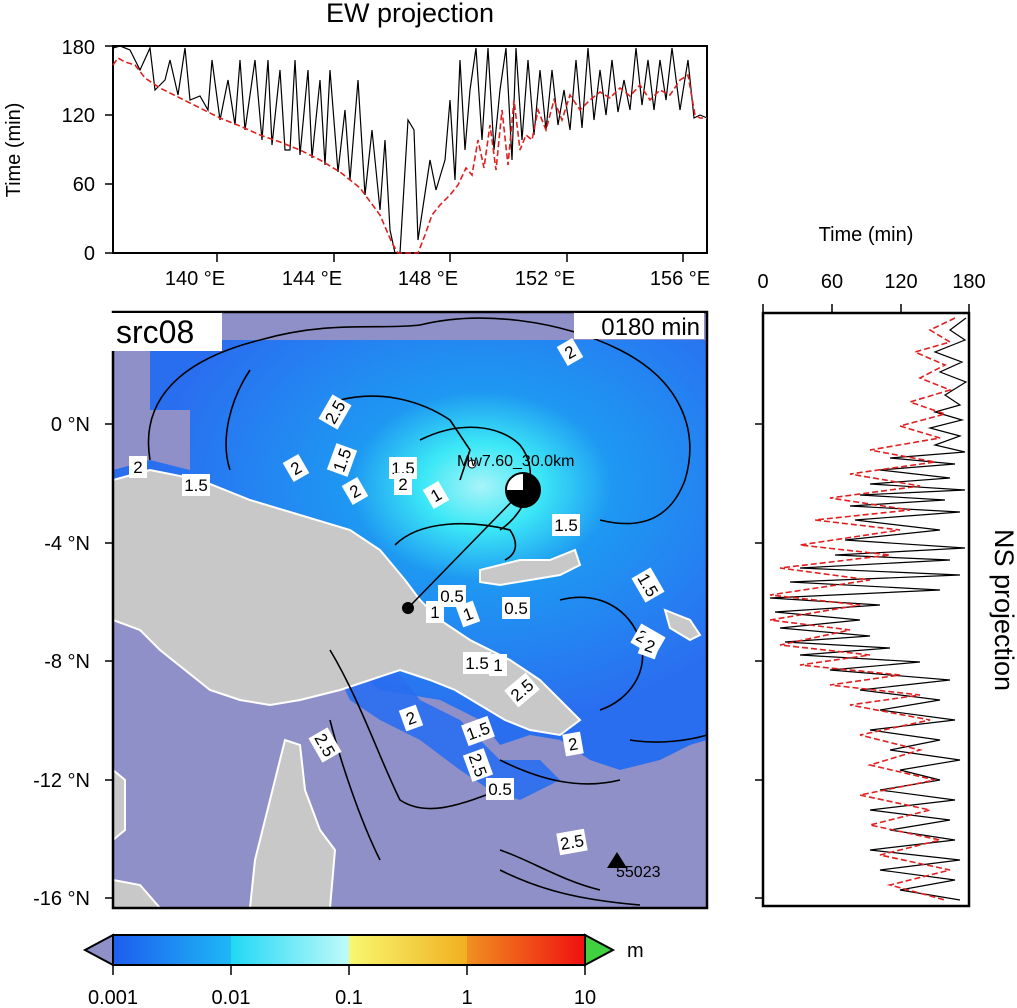 The width and height of the screenshot is (1017, 1008). Describe the element at coordinates (67, 662) in the screenshot. I see `lat-tick: -8 °N` at that location.